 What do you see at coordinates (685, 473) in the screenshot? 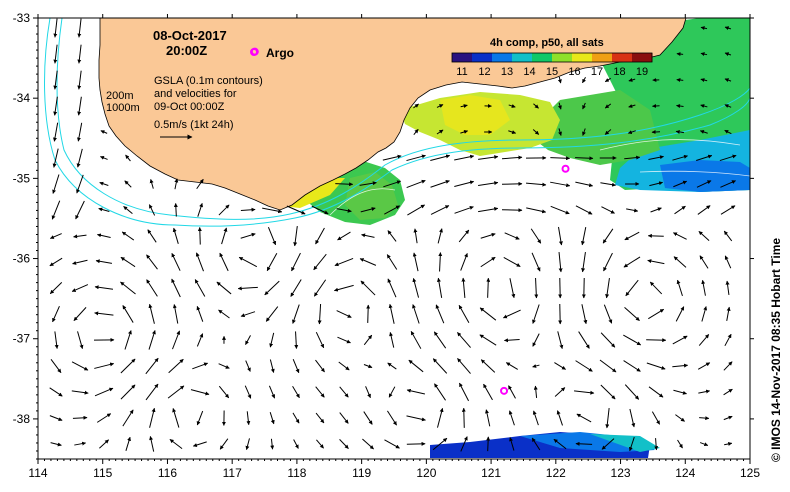
I see `x-tick-label: 124` at bounding box center [685, 473].